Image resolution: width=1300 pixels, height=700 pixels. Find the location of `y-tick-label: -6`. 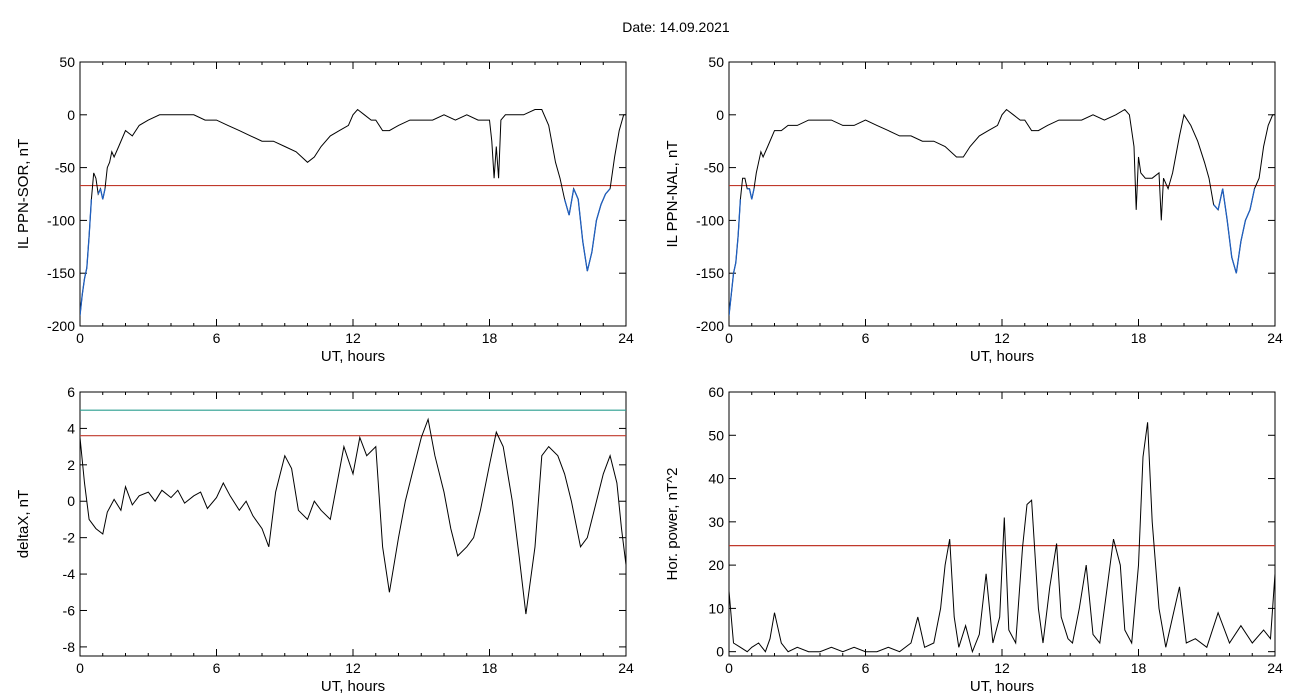

y-tick-label: -6 is located at coordinates (69, 610).